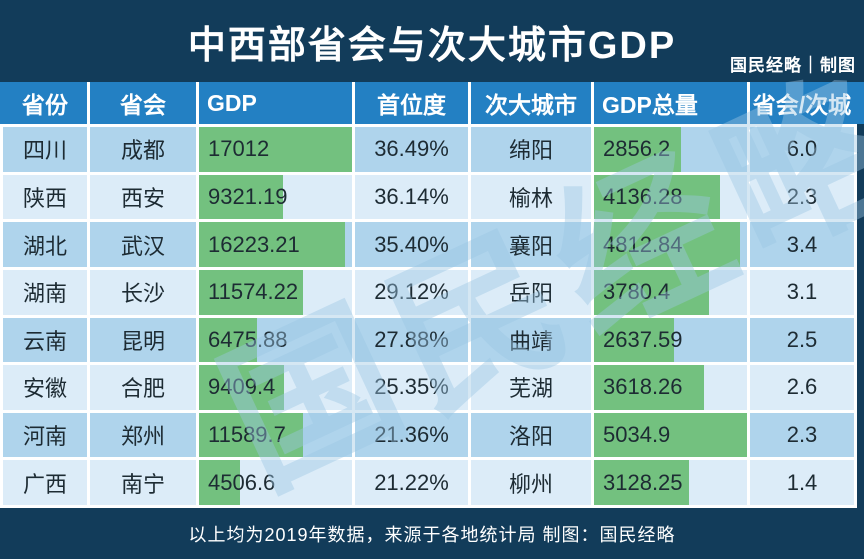  I want to click on column-header-capital: 省会, so click(141, 103).